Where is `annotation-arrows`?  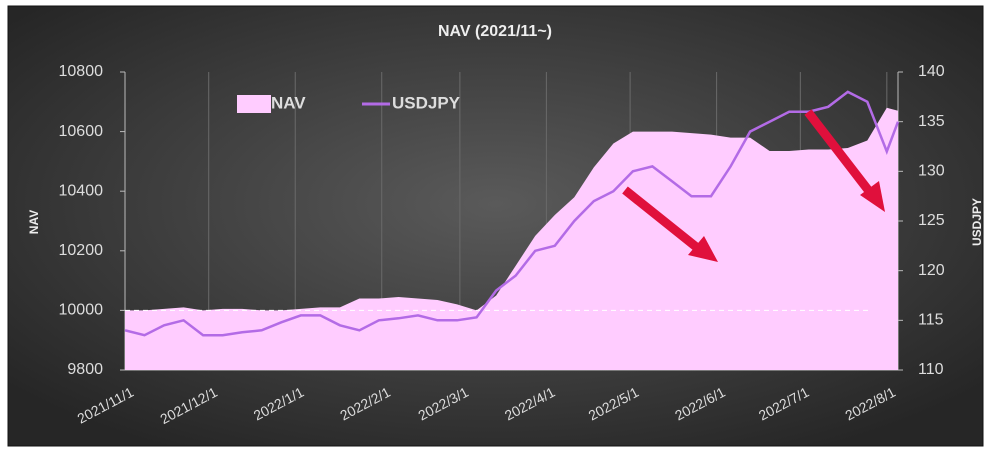 annotation-arrows is located at coordinates (753, 185).